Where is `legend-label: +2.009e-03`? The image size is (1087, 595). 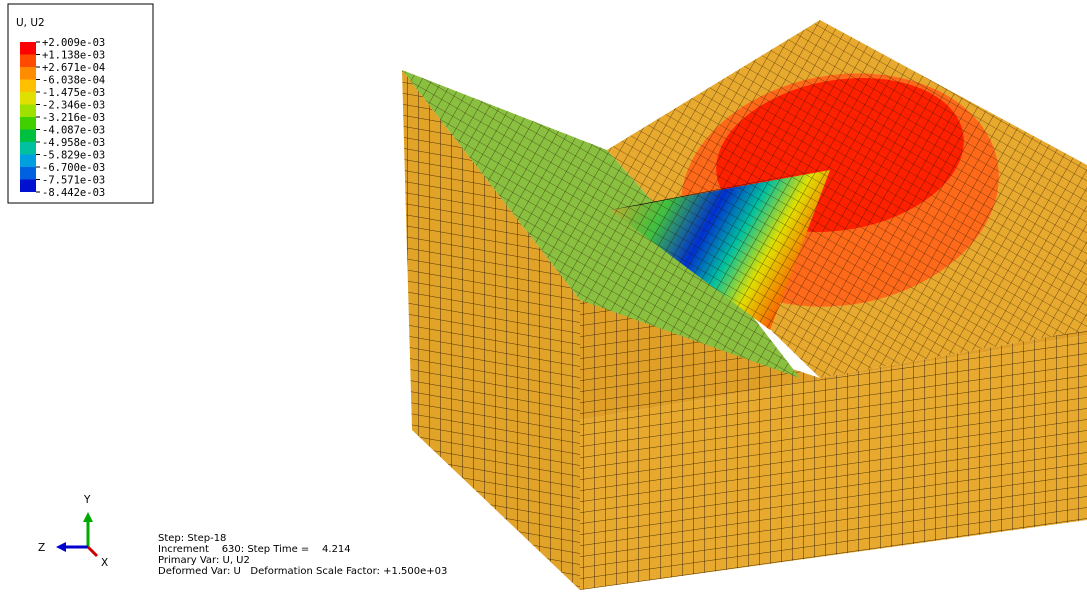
legend-label: +2.009e-03 is located at coordinates (73, 43).